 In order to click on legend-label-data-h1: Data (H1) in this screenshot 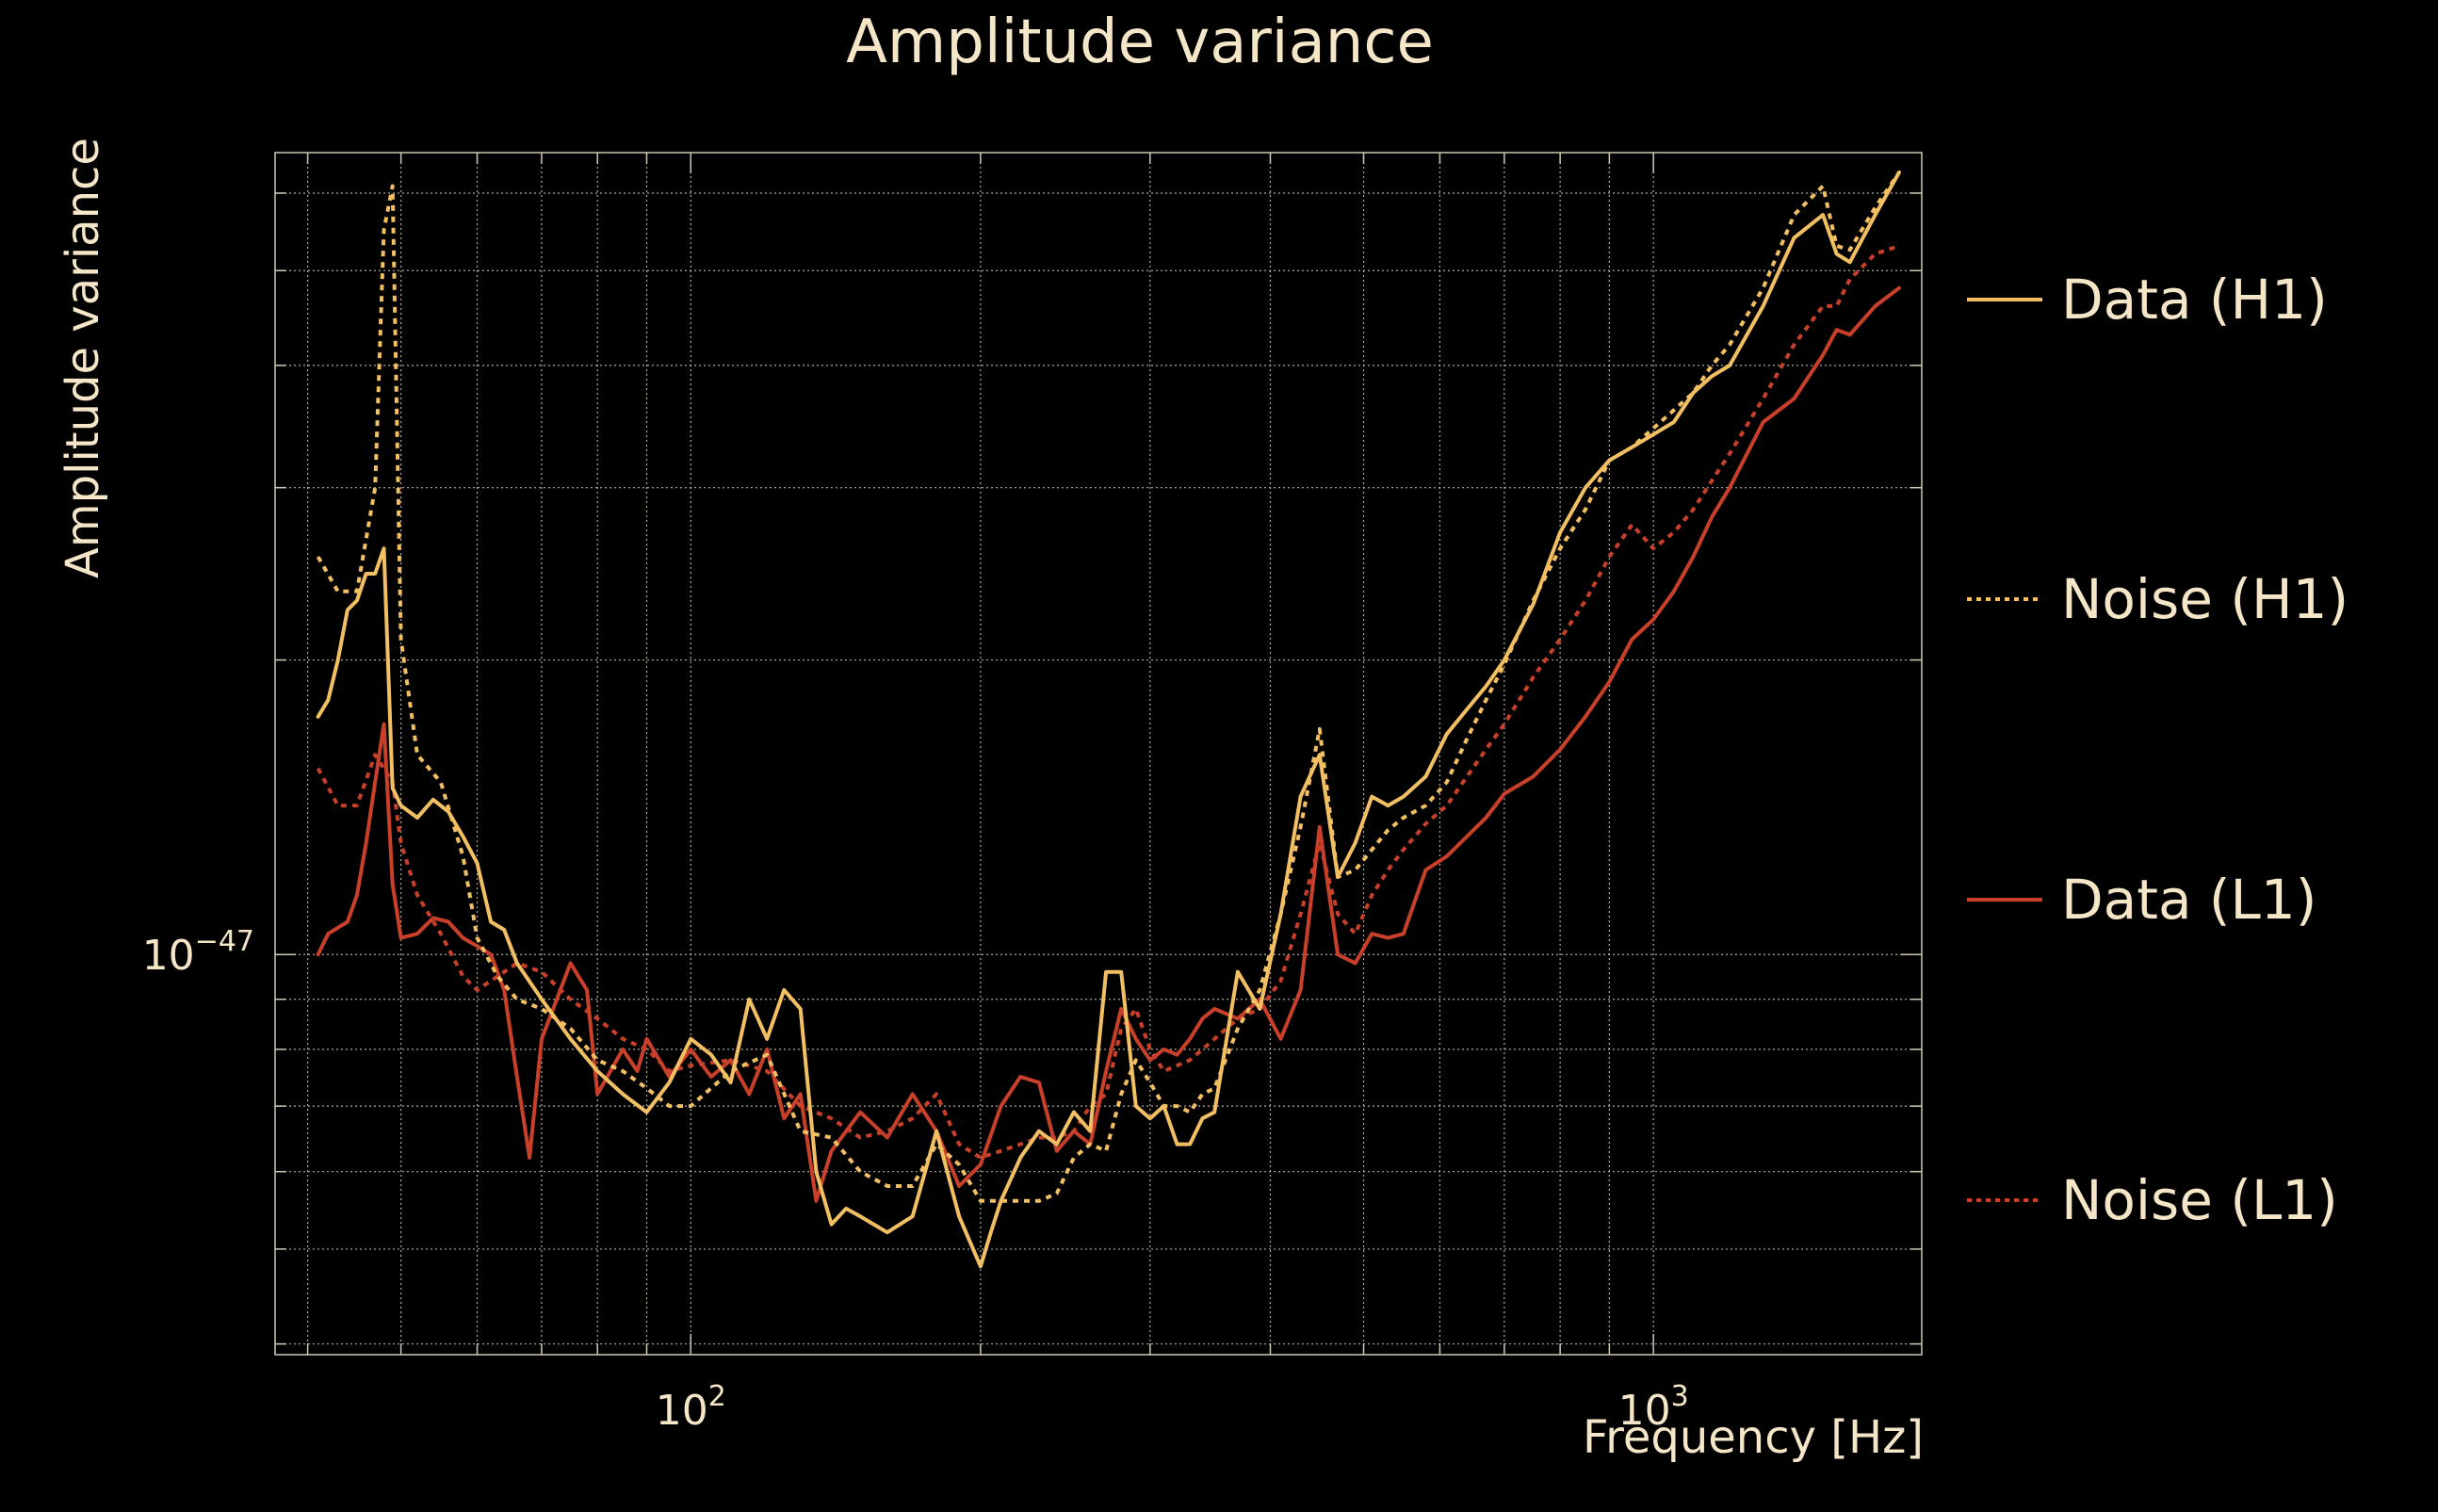, I will do `click(2194, 300)`.